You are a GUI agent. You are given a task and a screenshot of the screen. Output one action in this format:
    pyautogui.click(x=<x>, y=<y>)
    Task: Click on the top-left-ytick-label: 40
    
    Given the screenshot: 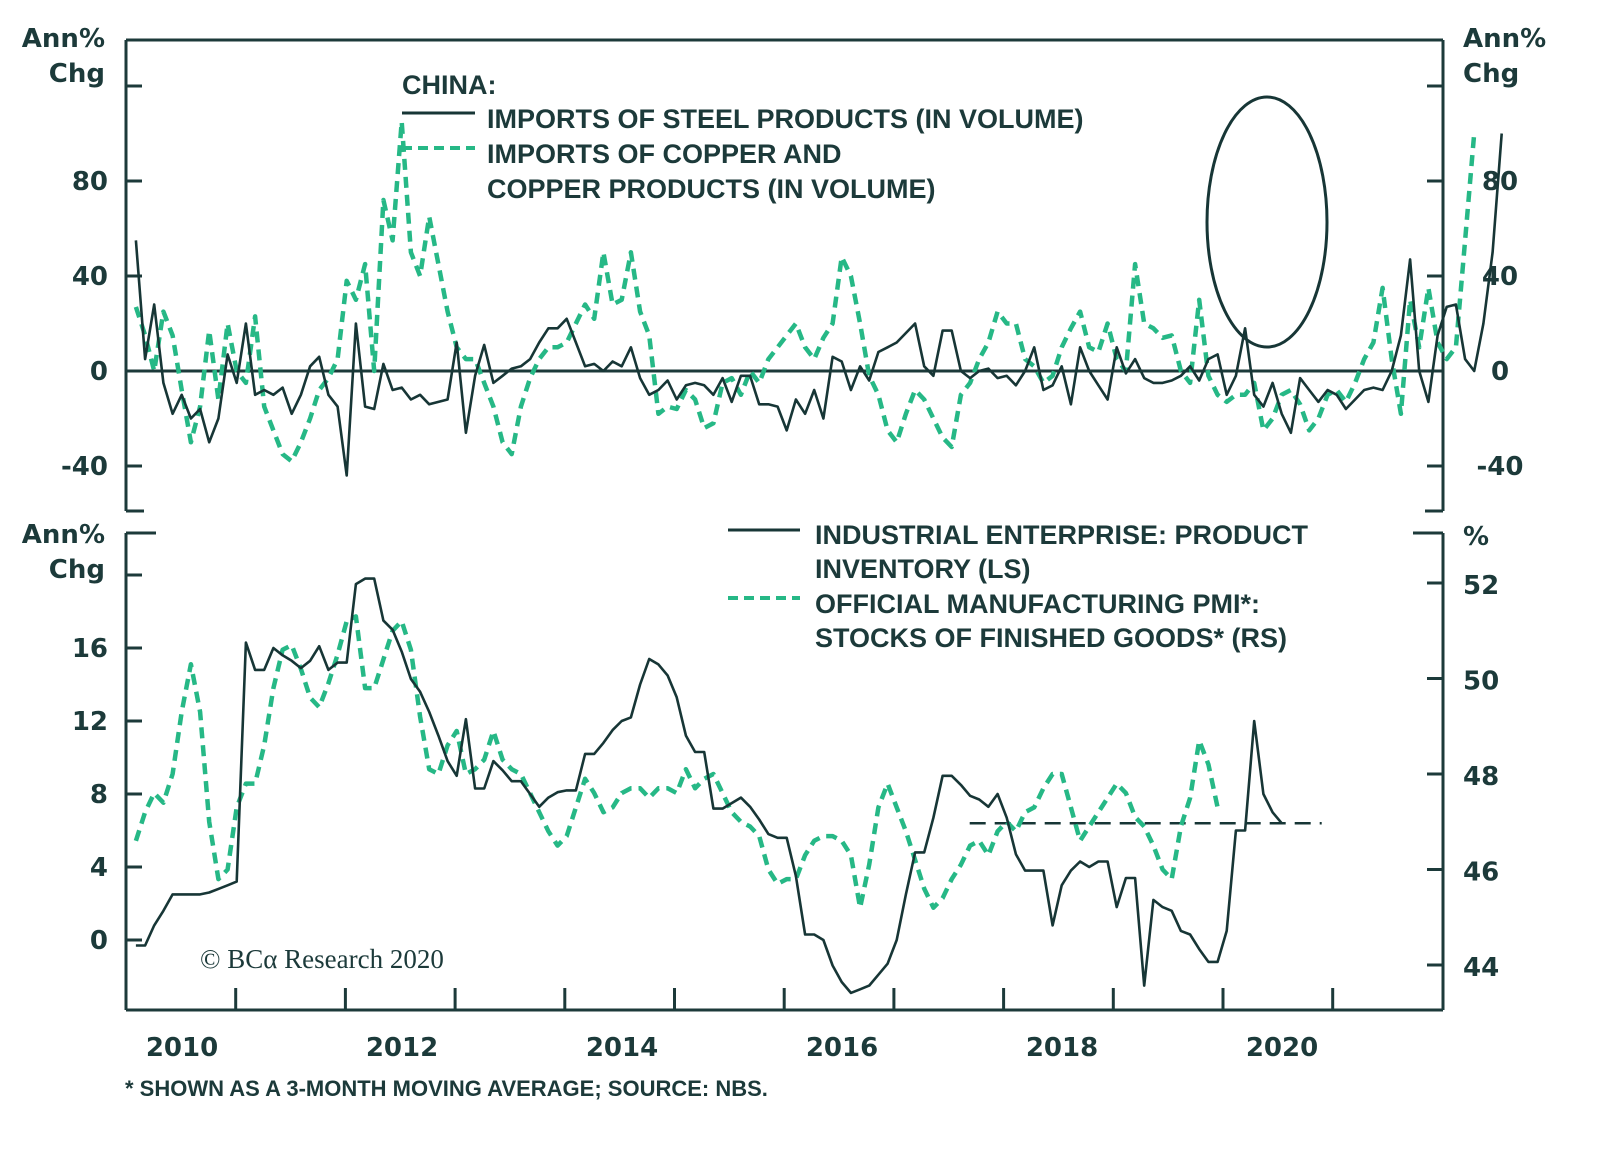 What is the action you would take?
    pyautogui.click(x=90, y=277)
    